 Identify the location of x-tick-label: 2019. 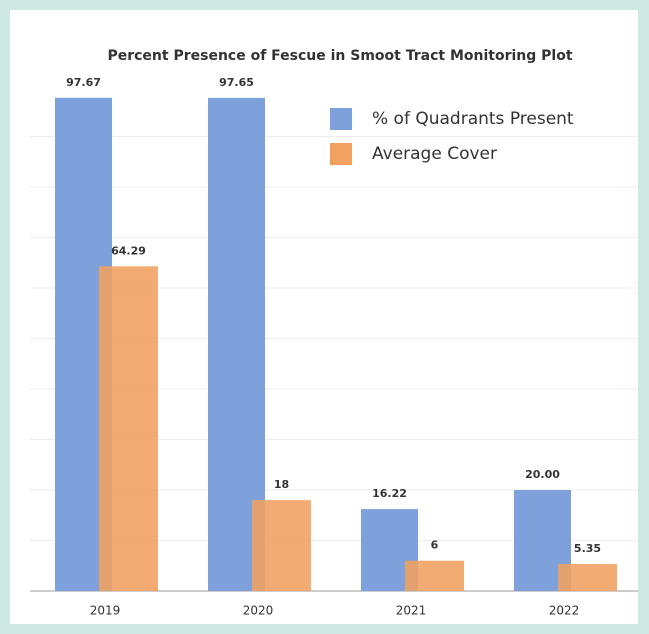
(105, 611).